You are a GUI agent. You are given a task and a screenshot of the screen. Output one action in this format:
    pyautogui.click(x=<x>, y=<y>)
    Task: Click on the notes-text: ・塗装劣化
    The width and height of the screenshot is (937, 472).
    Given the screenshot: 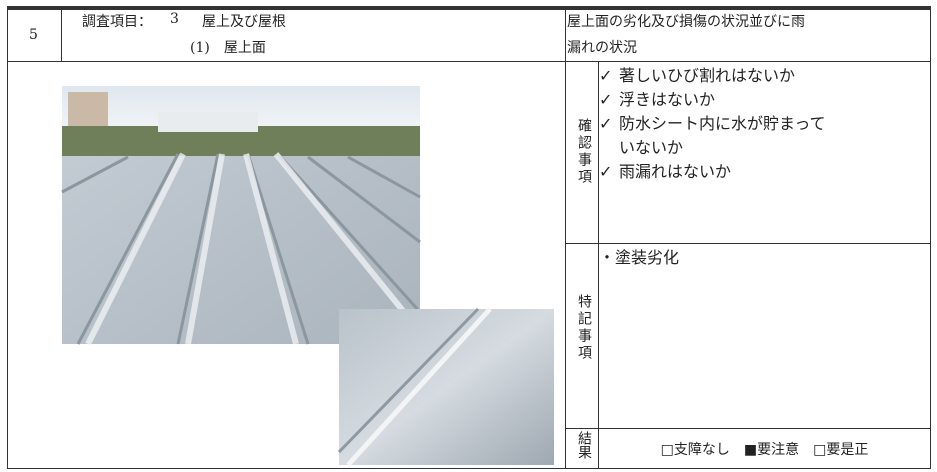 What is the action you would take?
    pyautogui.click(x=639, y=257)
    